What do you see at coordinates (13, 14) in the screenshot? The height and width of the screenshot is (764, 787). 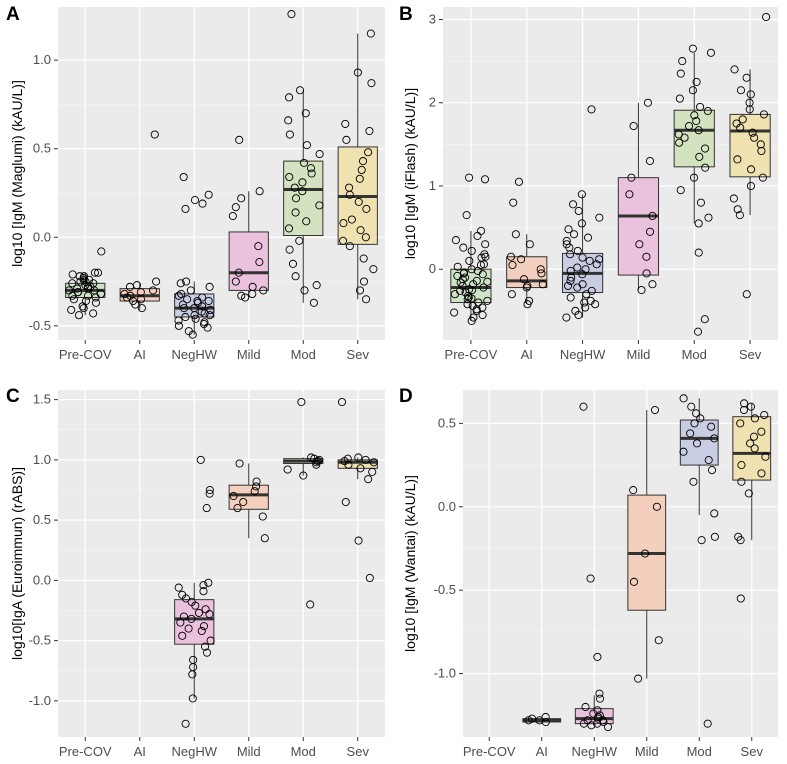 I see `panel-letter: A` at bounding box center [13, 14].